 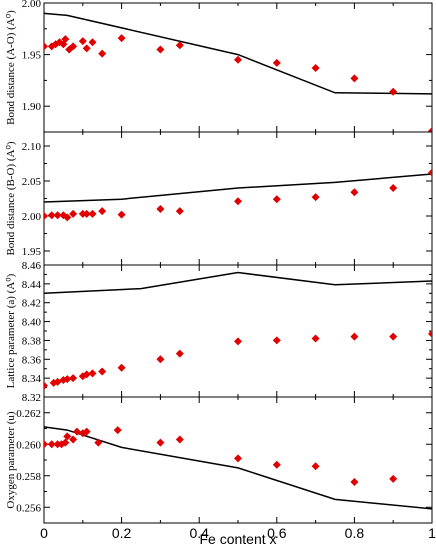 I want to click on x-tick-label: 1, so click(x=432, y=533).